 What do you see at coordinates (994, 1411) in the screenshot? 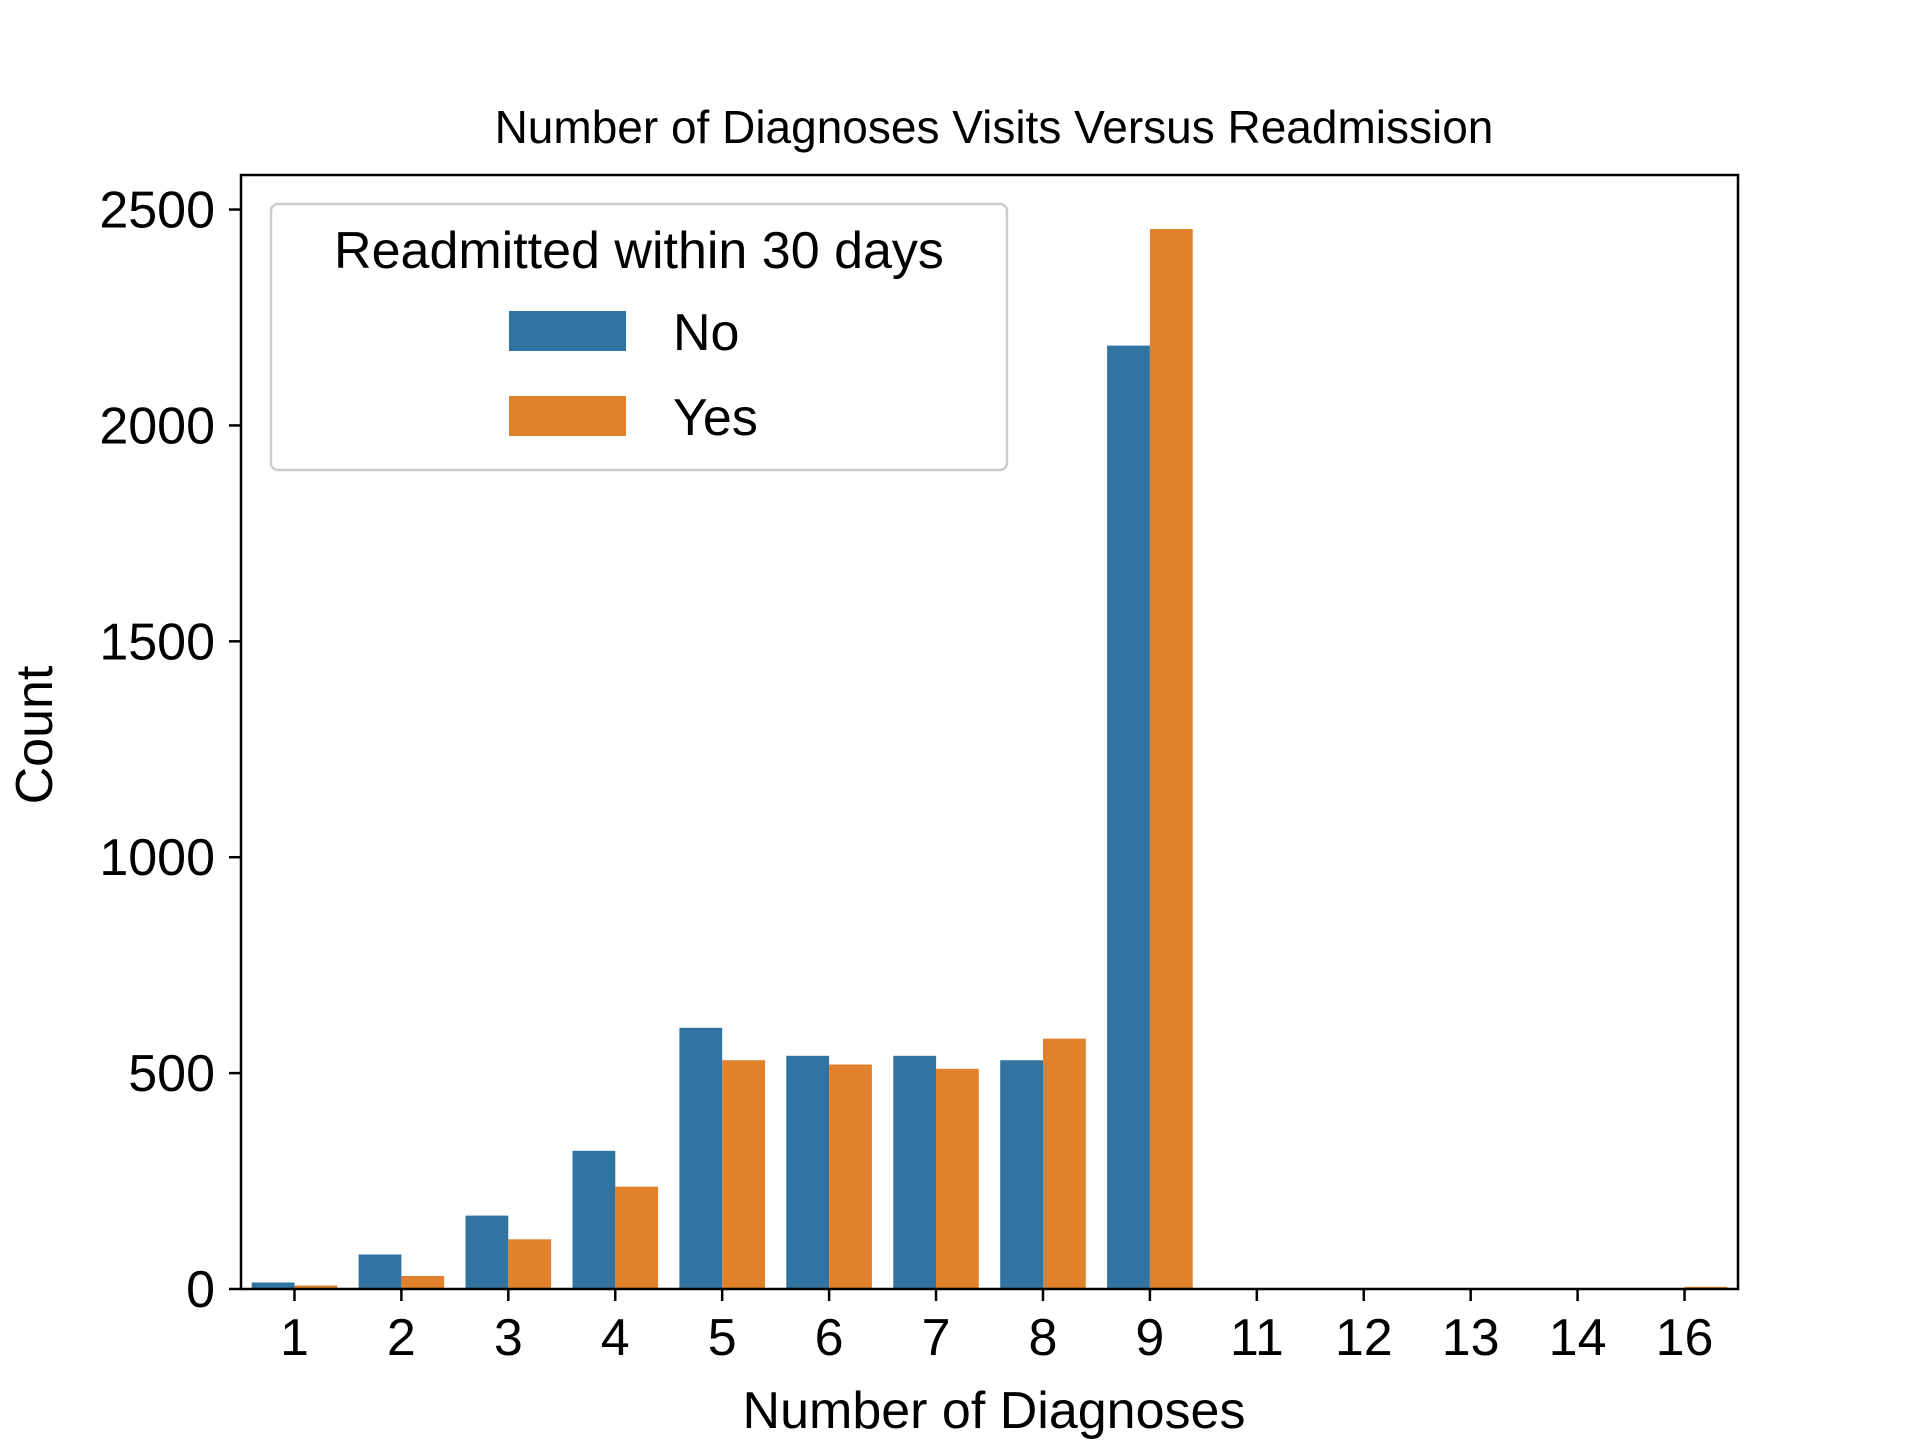
I see `x-axis-label: Number of Diagnoses` at bounding box center [994, 1411].